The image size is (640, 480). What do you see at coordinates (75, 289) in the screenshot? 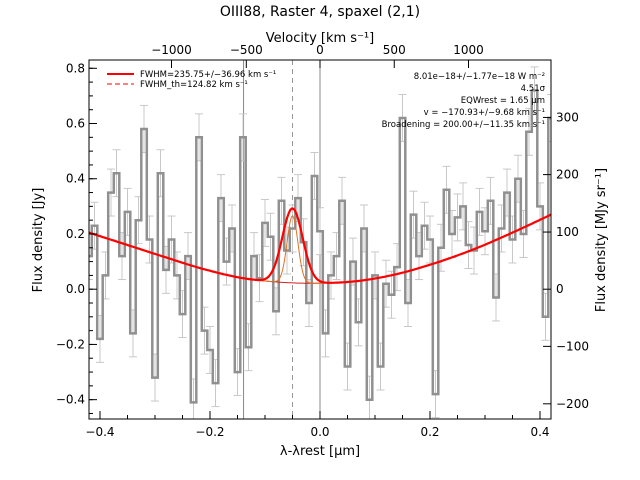
I see `y-tick-label: 0.0` at bounding box center [75, 289].